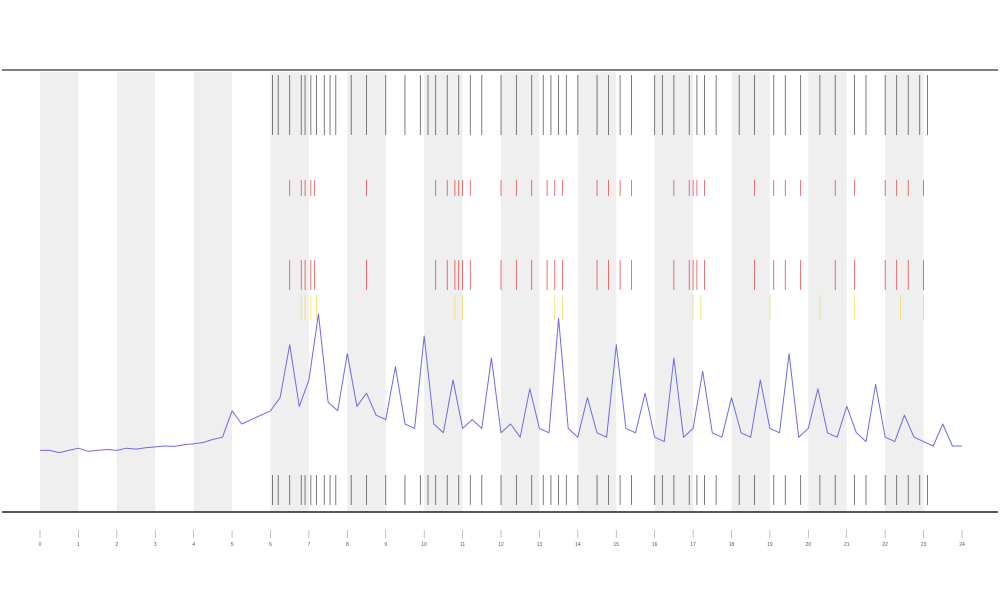 This screenshot has height=600, width=1000. I want to click on x-tick-label: 2, so click(116, 545).